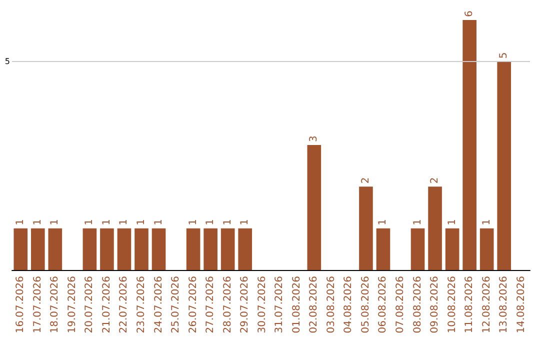  What do you see at coordinates (383, 305) in the screenshot?
I see `x-tick-label: 06.08.2026` at bounding box center [383, 305].